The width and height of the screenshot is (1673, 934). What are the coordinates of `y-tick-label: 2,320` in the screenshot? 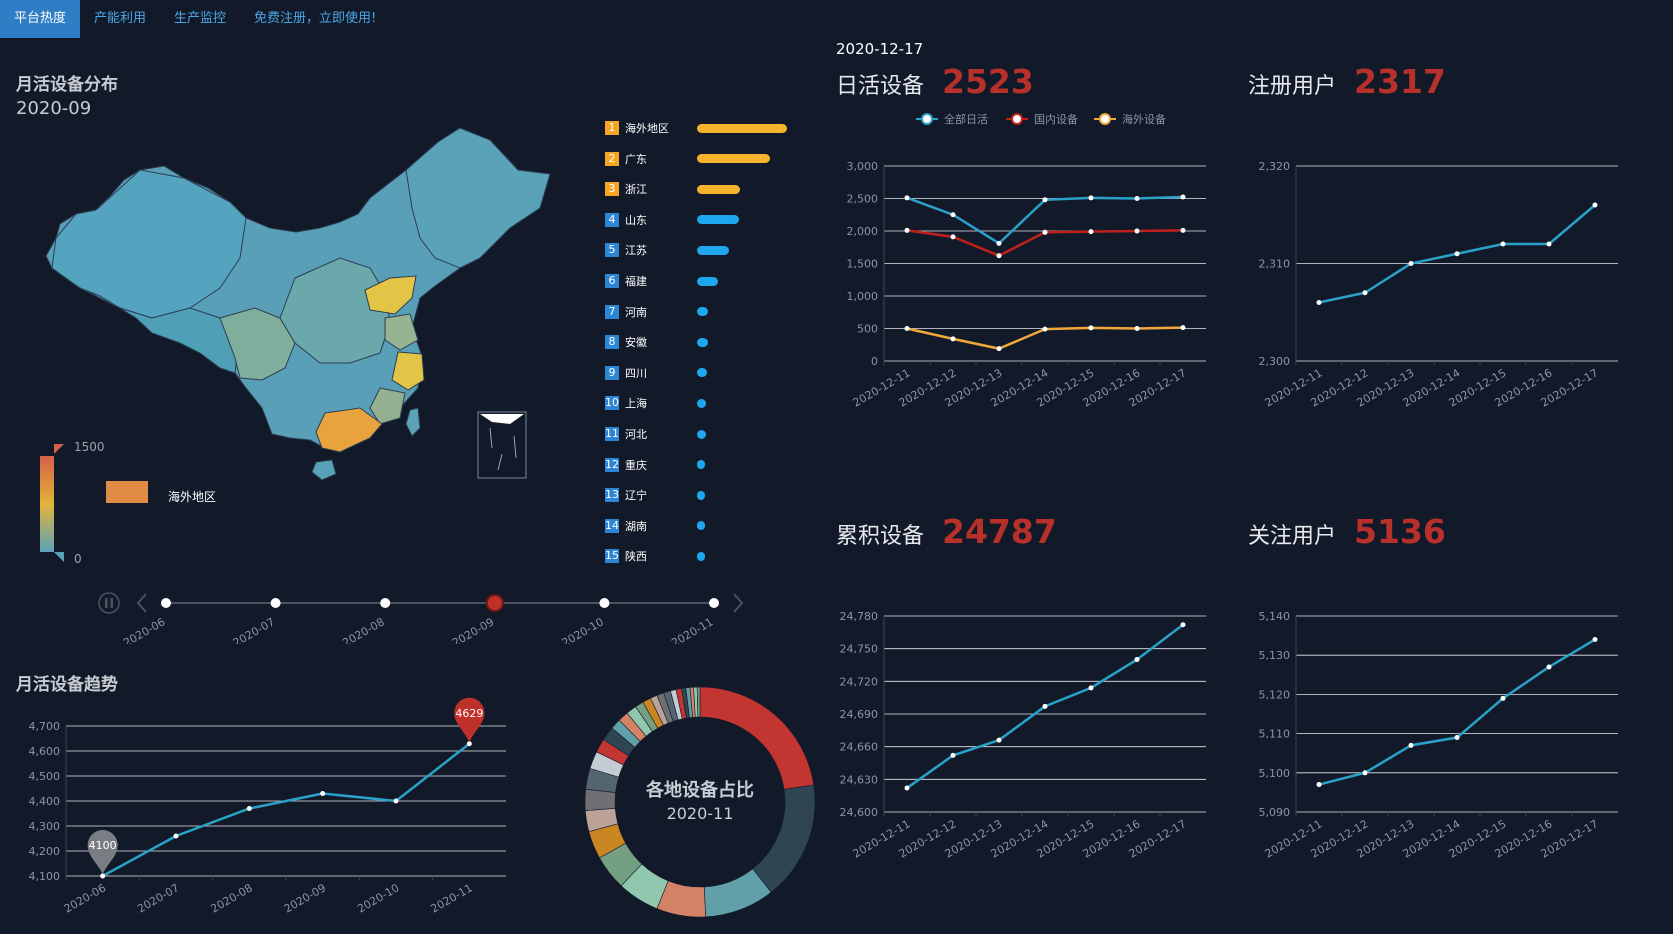 It's located at (1275, 166).